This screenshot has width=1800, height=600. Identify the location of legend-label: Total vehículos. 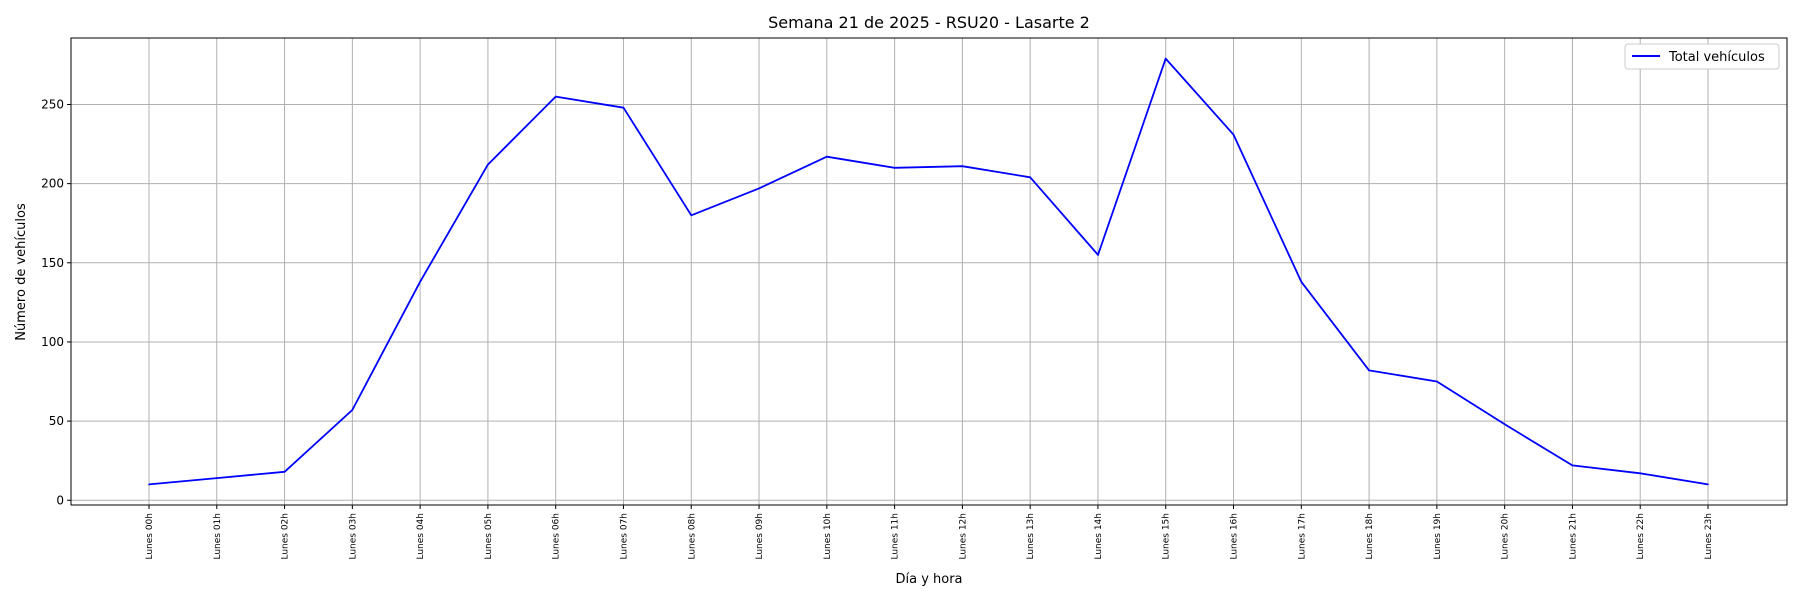
(1716, 57).